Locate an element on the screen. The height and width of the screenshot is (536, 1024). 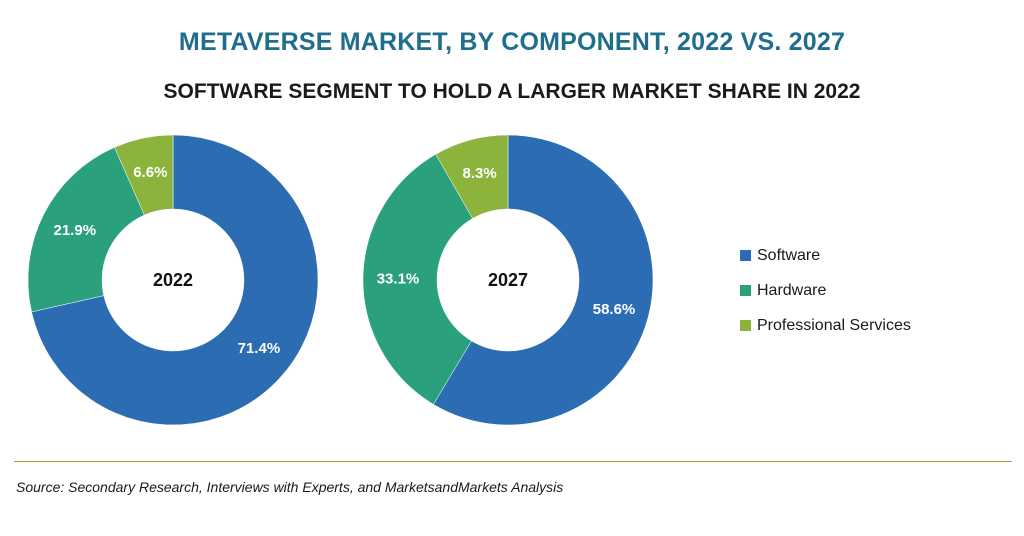
legend: Software Hardware Professional Services is located at coordinates (825, 290).